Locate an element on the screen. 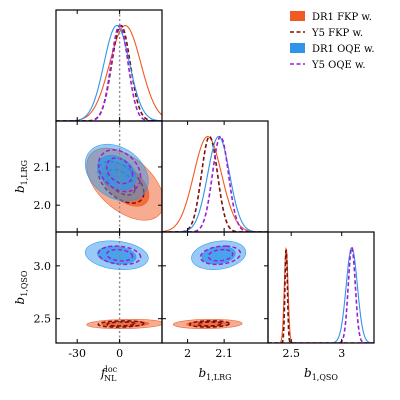 The height and width of the screenshot is (400, 400). x-tick-label: 2 is located at coordinates (187, 353).